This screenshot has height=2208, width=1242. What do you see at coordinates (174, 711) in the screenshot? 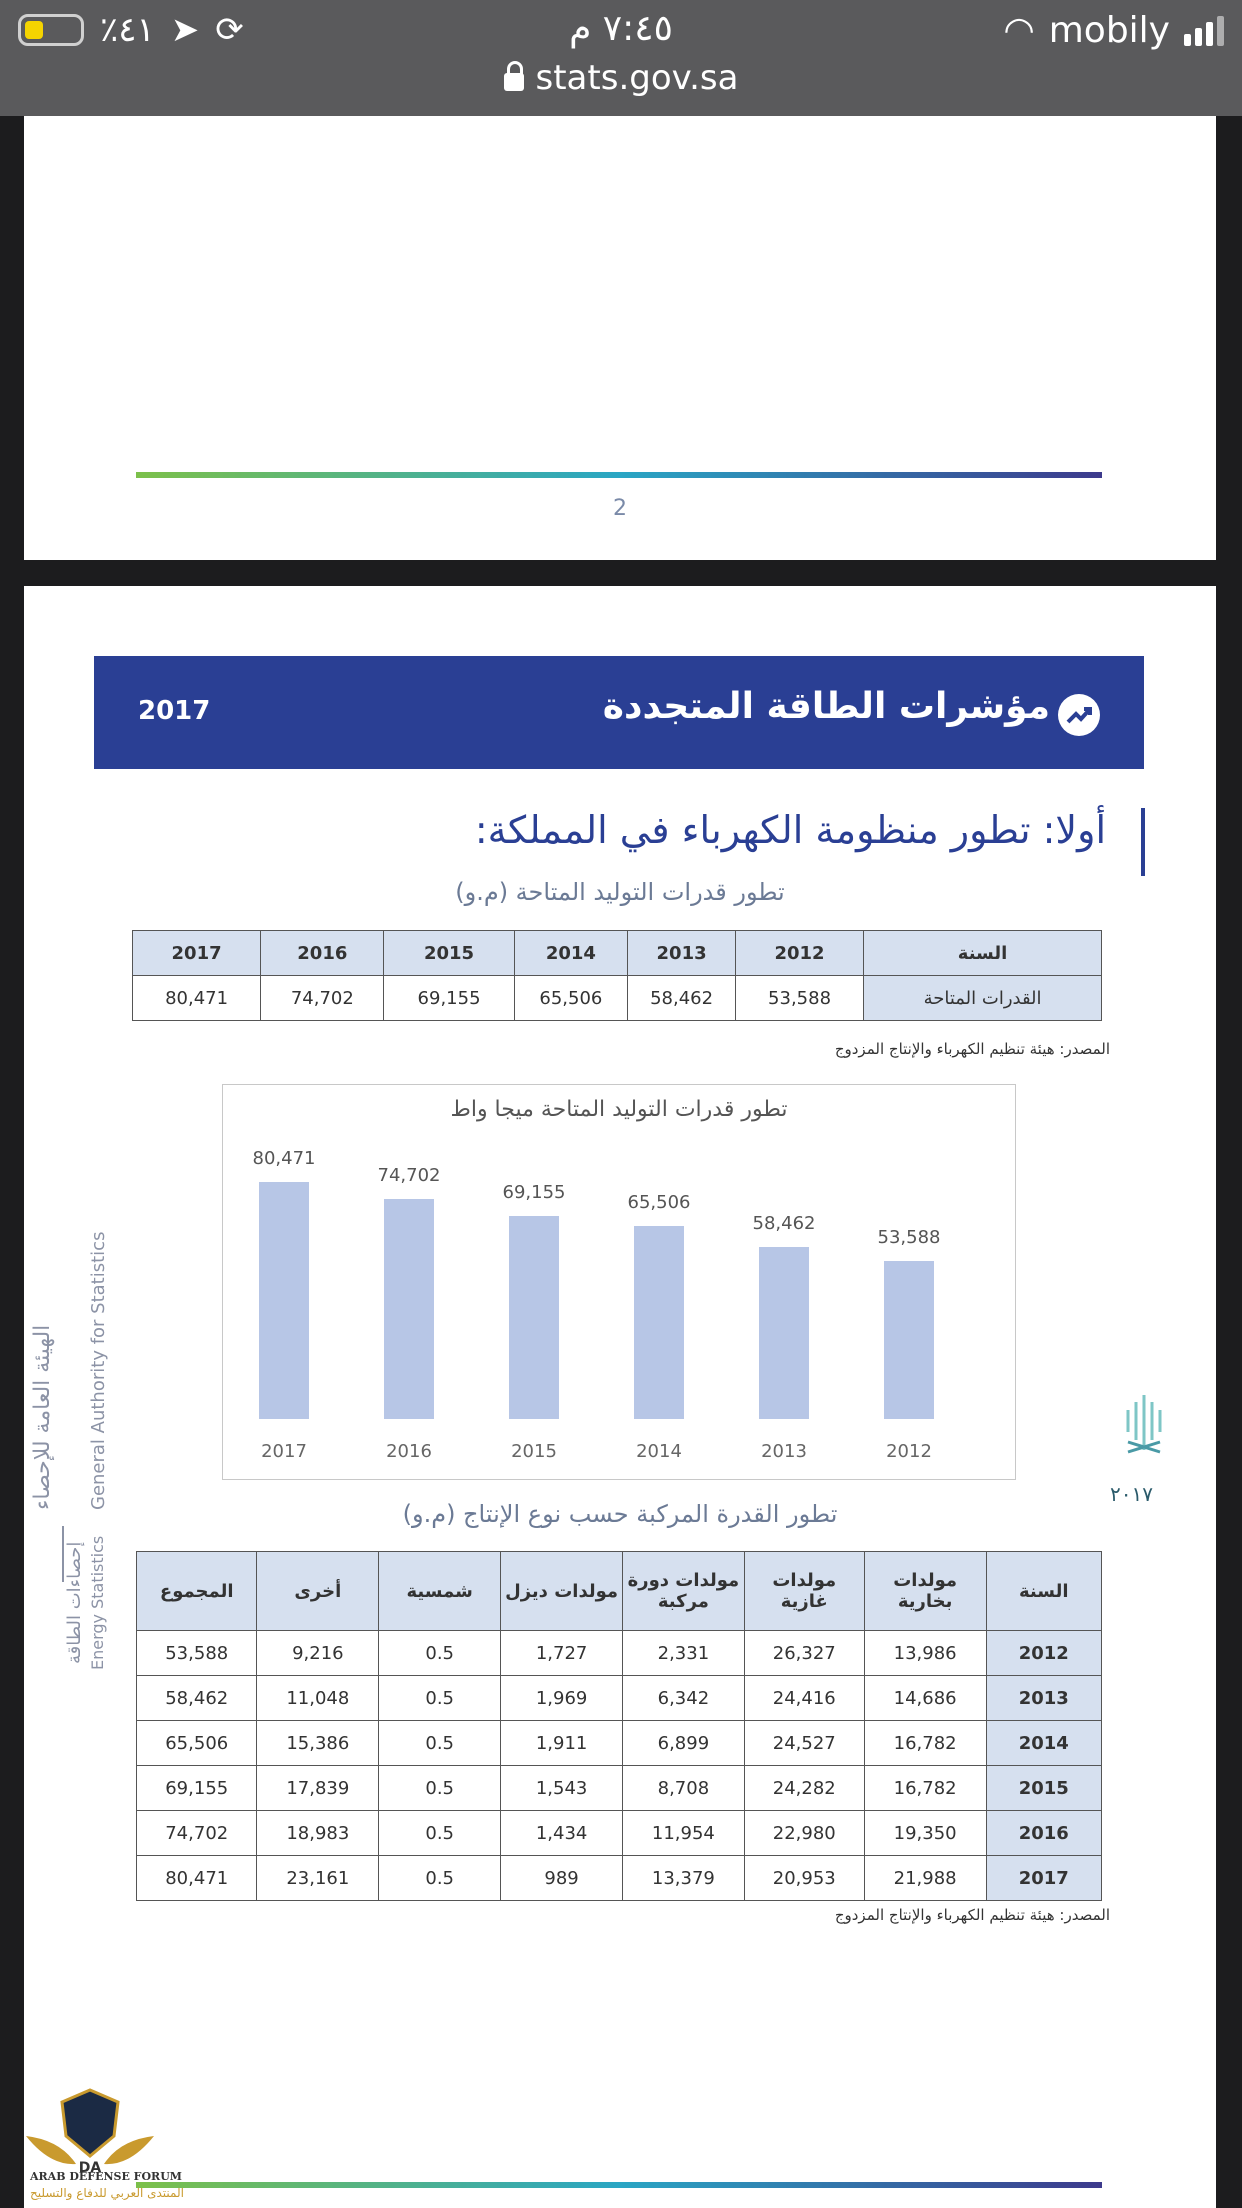
I see `banner-year: 2017` at bounding box center [174, 711].